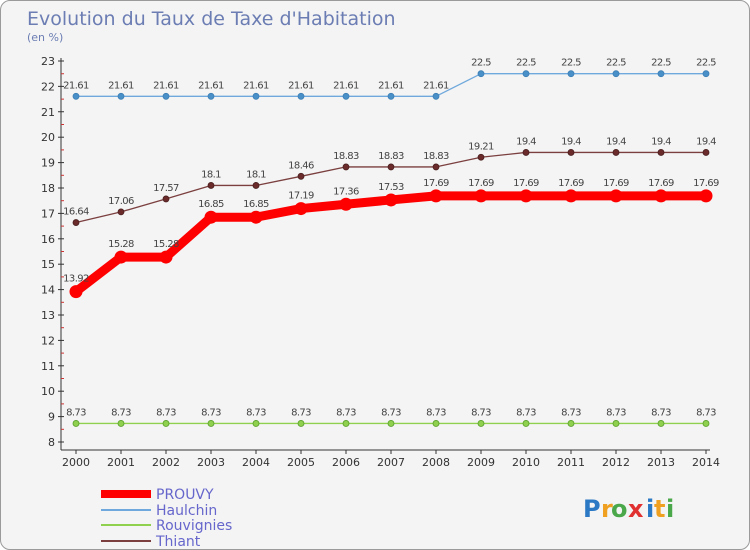 This screenshot has height=550, width=750. Describe the element at coordinates (186, 511) in the screenshot. I see `legend-label: Haulchin` at that location.